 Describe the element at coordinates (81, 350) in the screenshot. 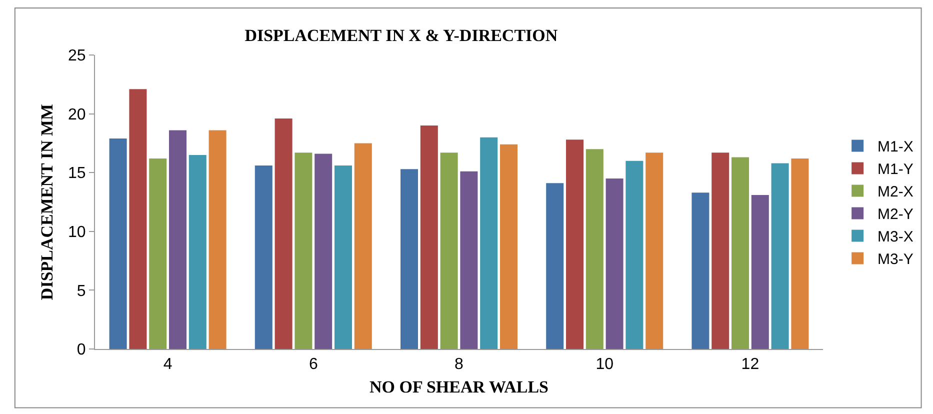

I see `y-tick-label: 0` at that location.